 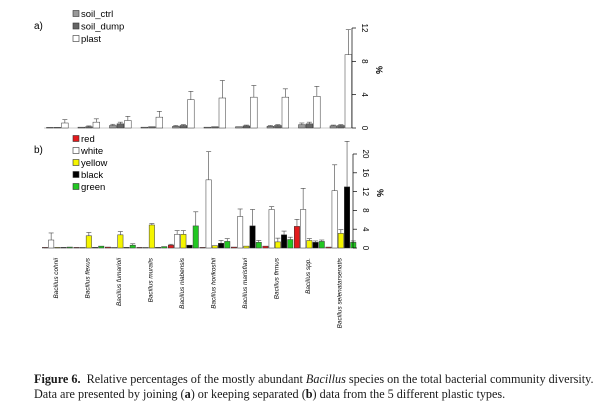 I want to click on bar-black-bacillus-cohnii, so click(x=63, y=248).